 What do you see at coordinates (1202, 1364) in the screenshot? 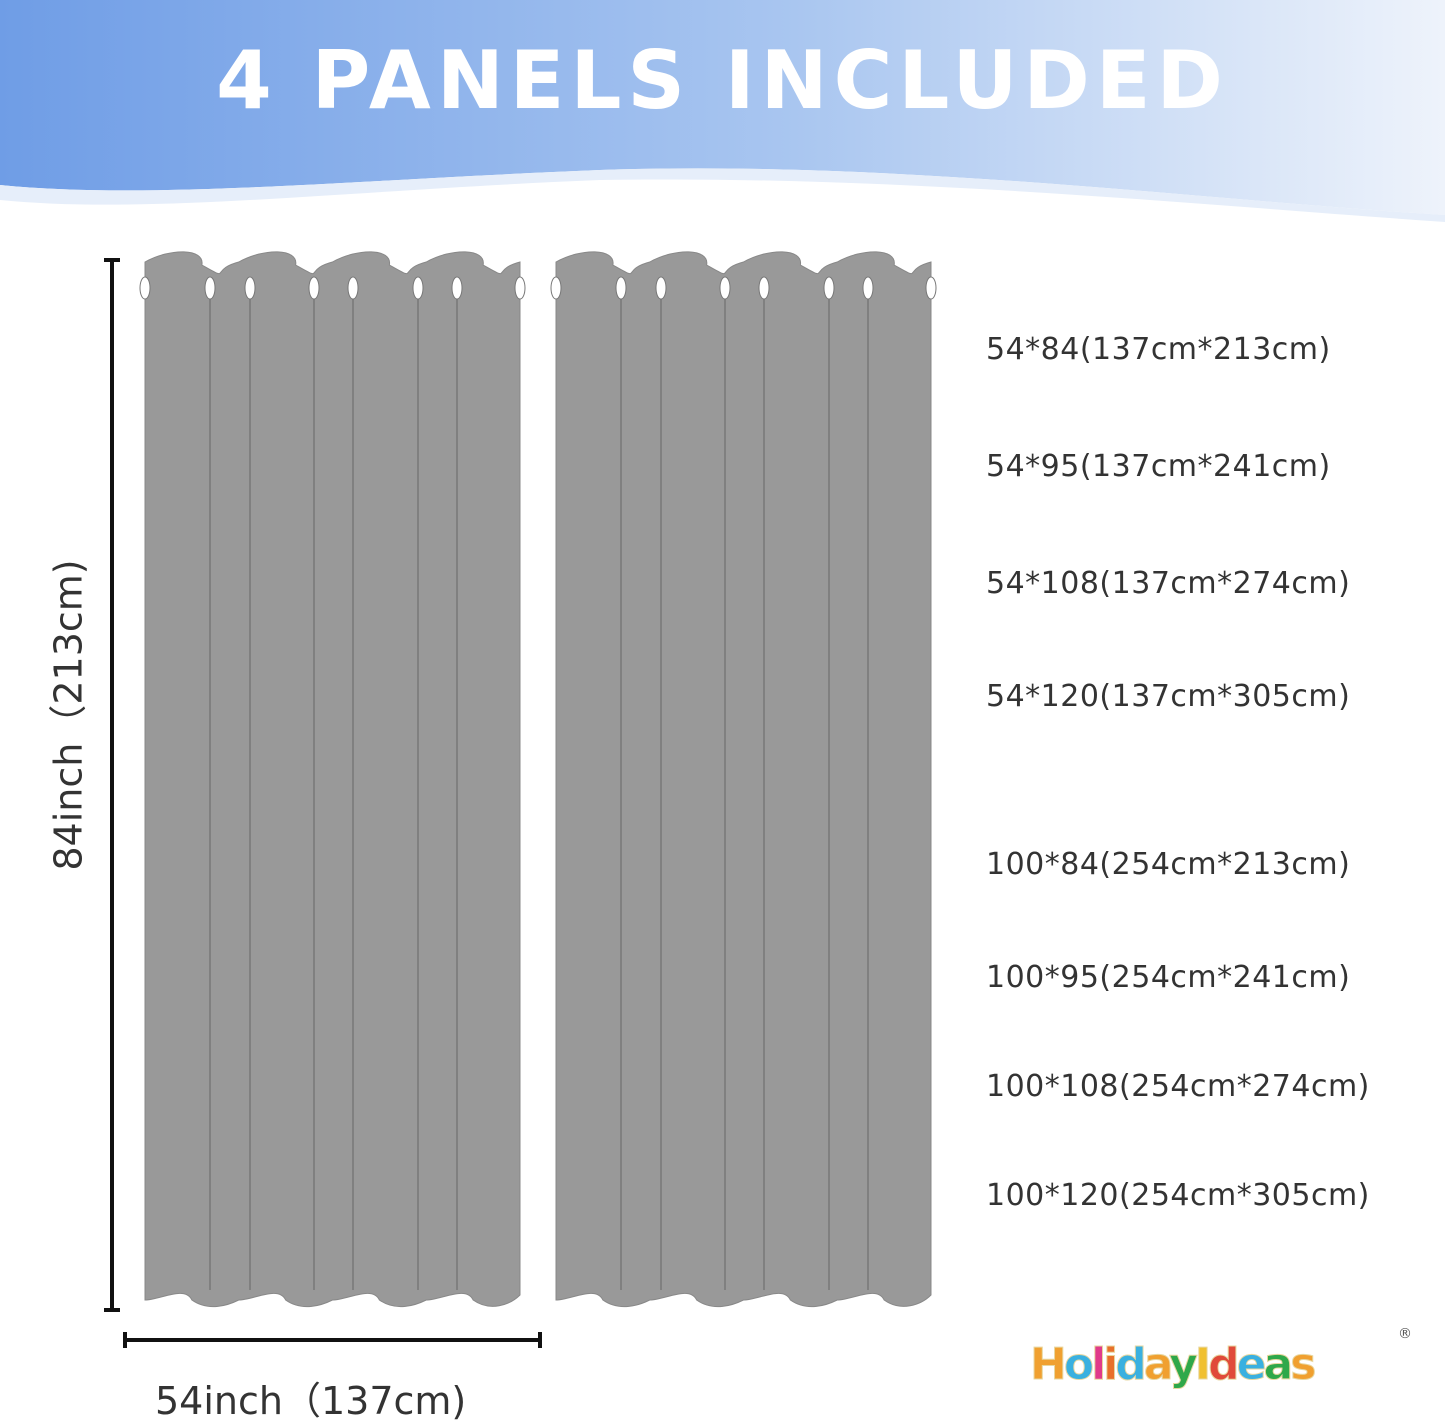
I see `logo-letter: I` at bounding box center [1202, 1364].